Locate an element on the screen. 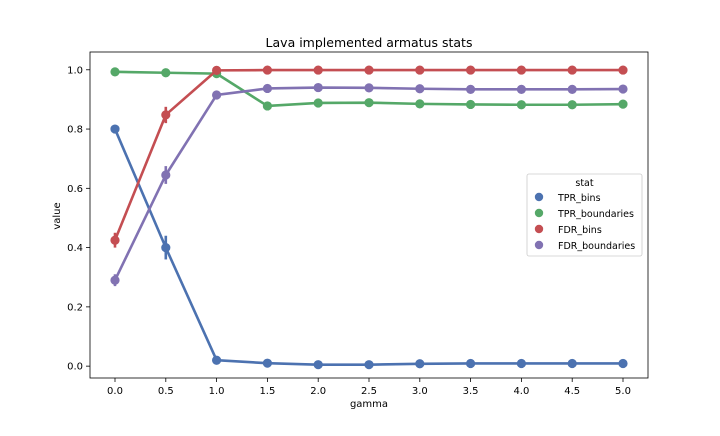 This screenshot has height=436, width=720. x-tick-label-7: 3.5 is located at coordinates (471, 391).